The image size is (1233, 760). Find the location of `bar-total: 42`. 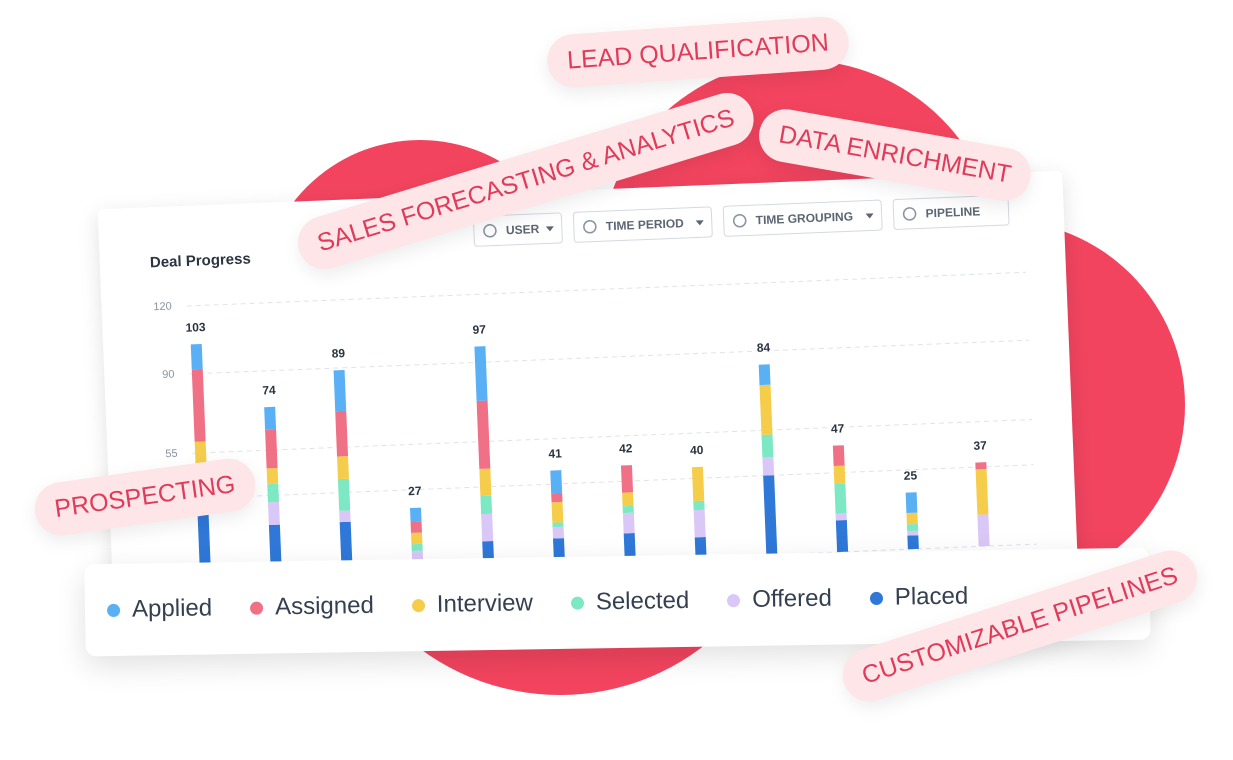

bar-total: 42 is located at coordinates (626, 448).